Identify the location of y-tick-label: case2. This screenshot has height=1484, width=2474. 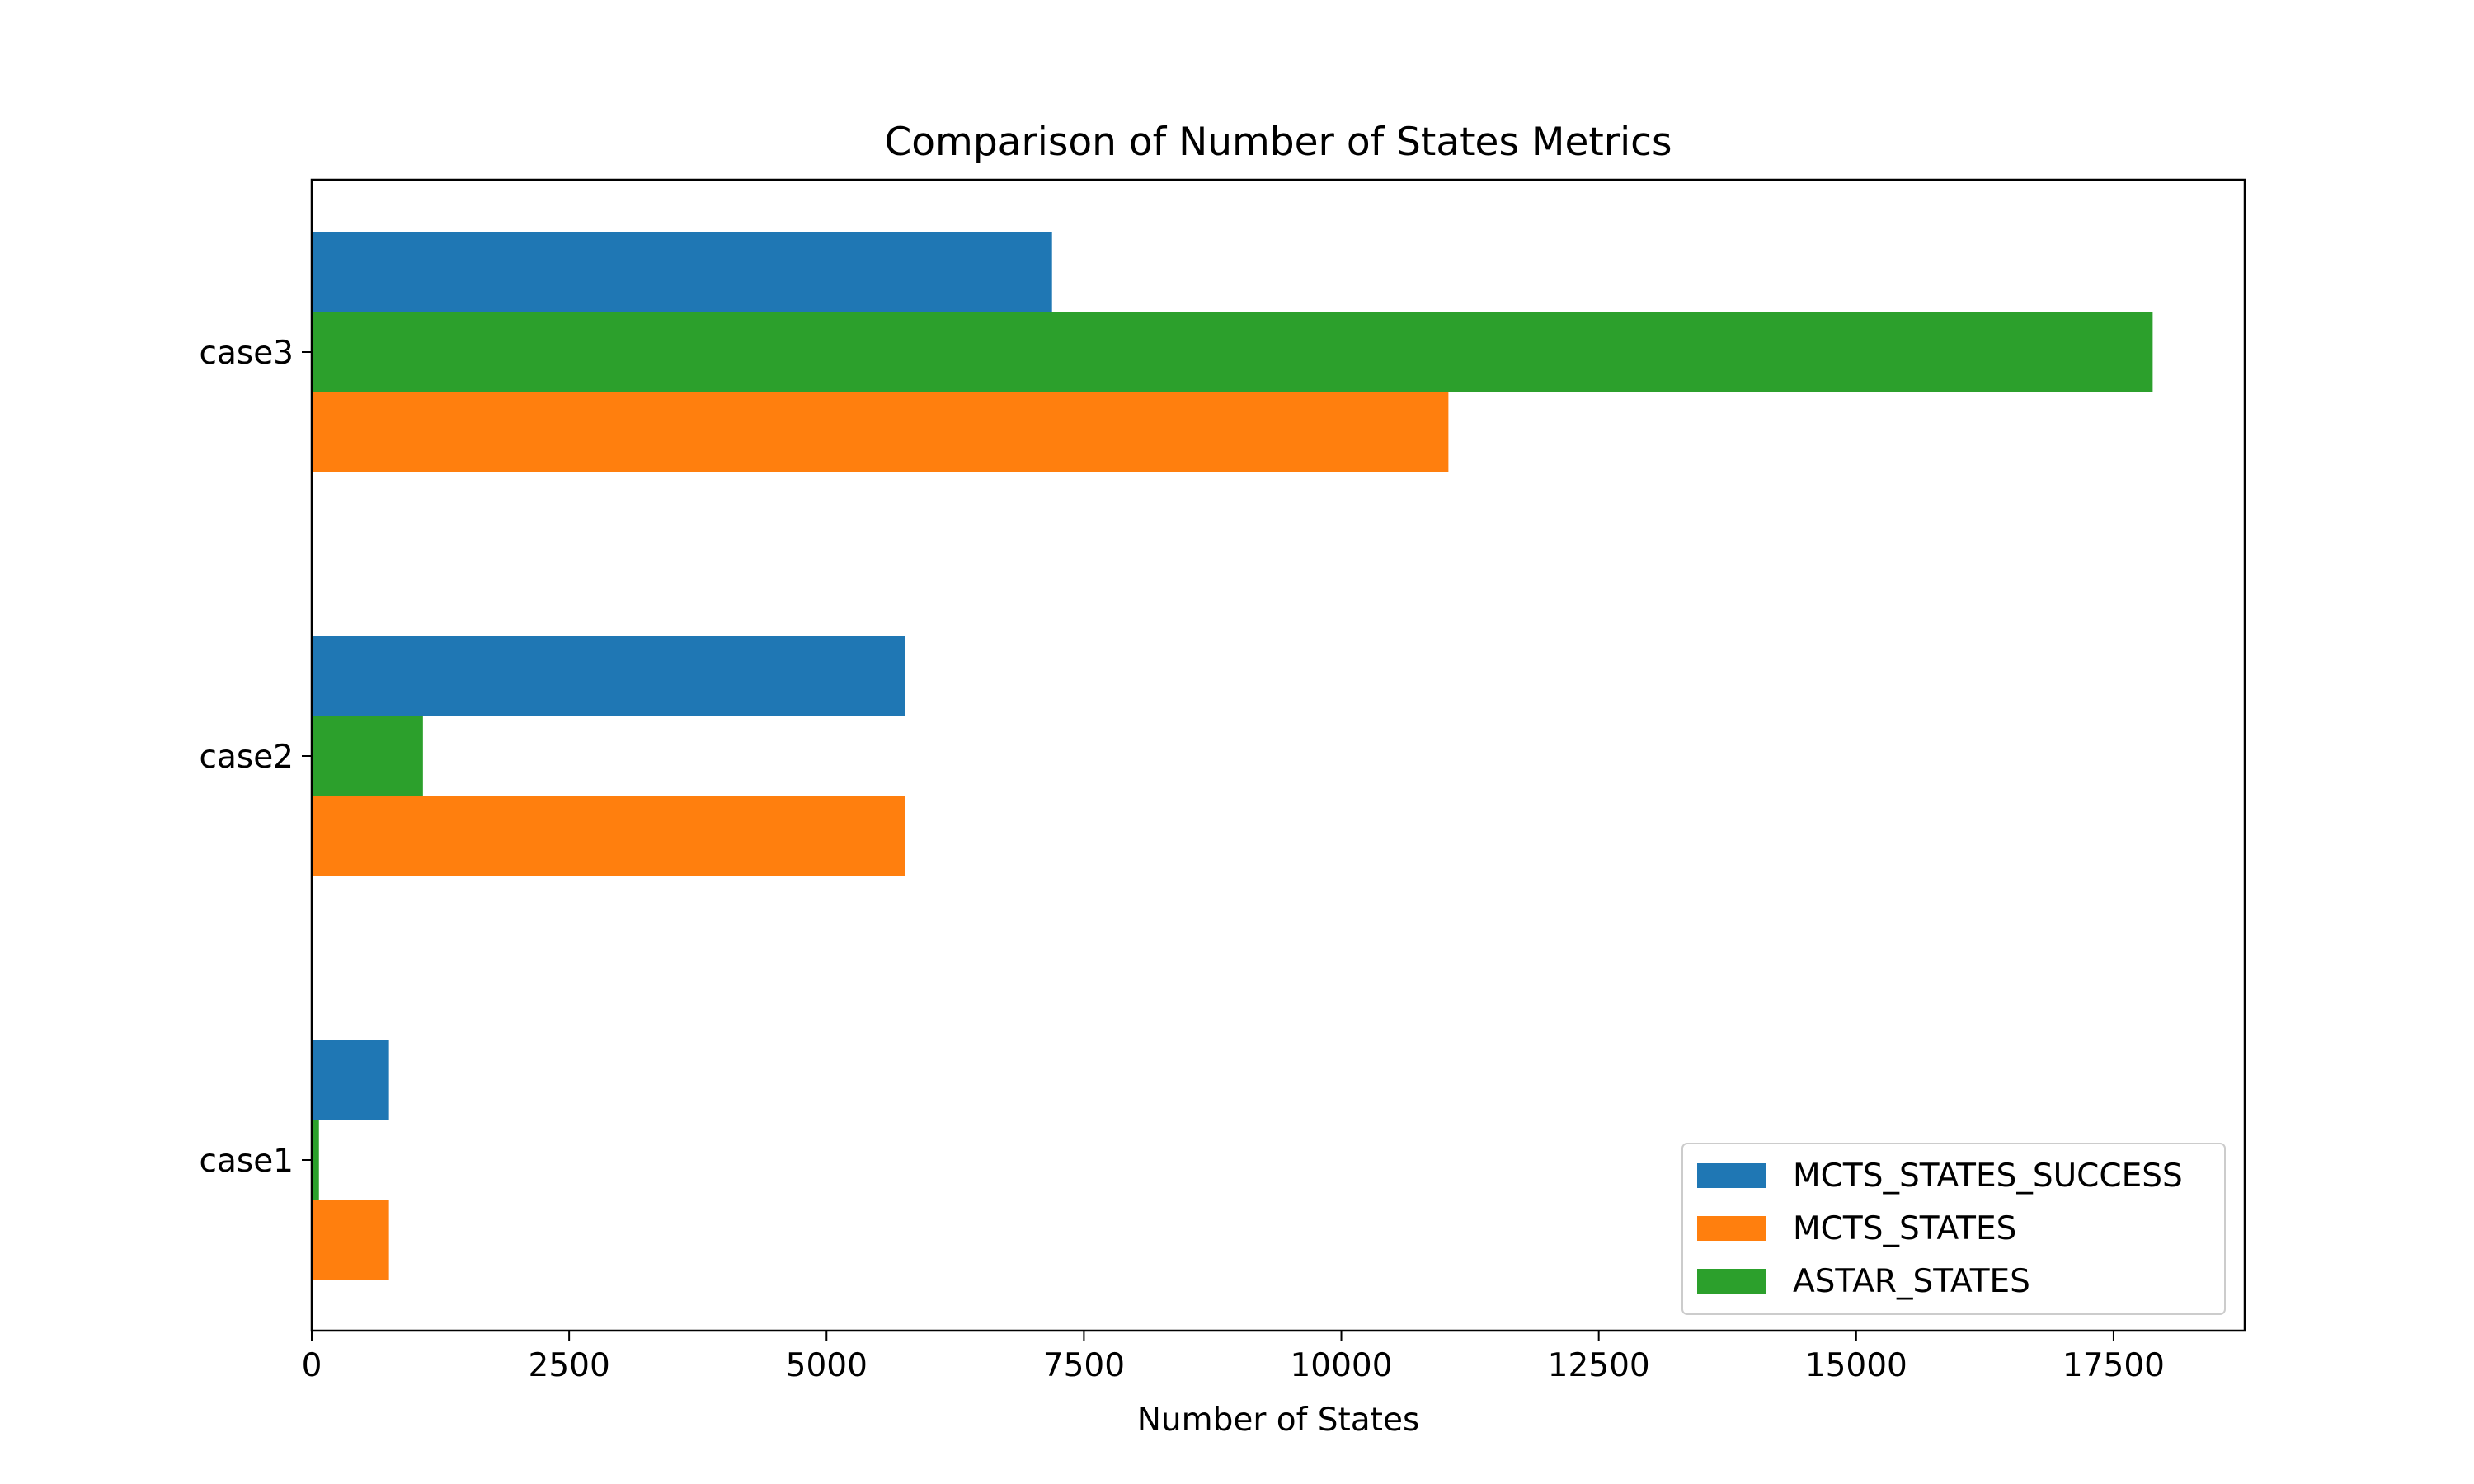
(247, 757).